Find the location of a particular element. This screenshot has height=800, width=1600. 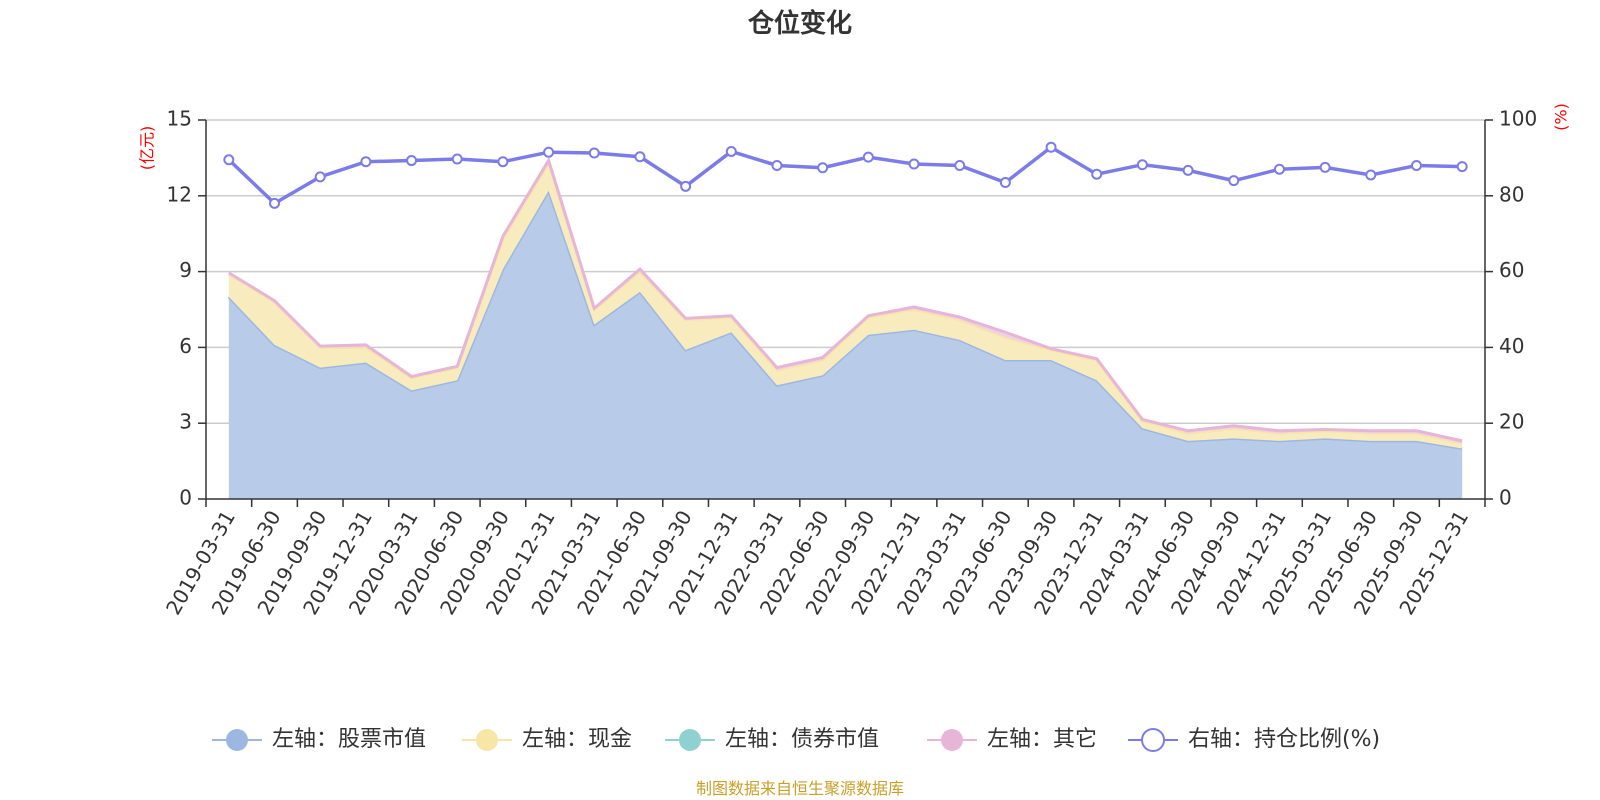

legend-item: 左轴：股票市值 is located at coordinates (319, 739).